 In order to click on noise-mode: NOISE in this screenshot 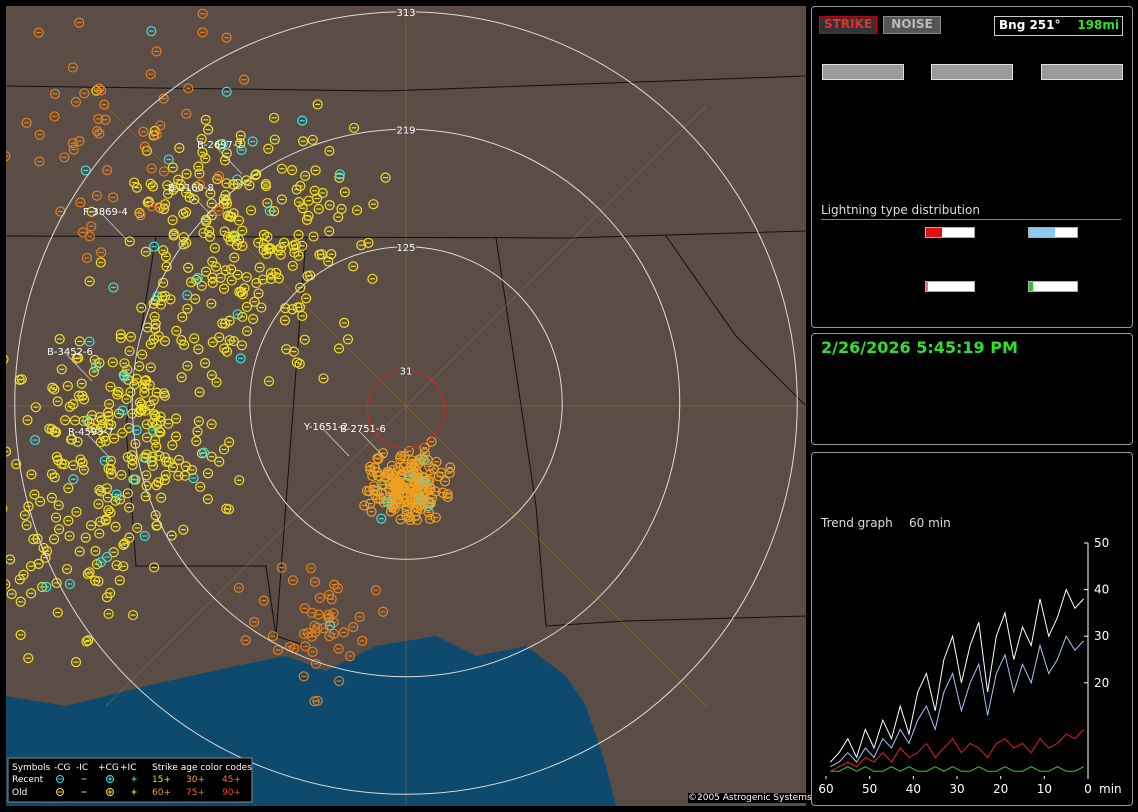, I will do `click(912, 25)`.